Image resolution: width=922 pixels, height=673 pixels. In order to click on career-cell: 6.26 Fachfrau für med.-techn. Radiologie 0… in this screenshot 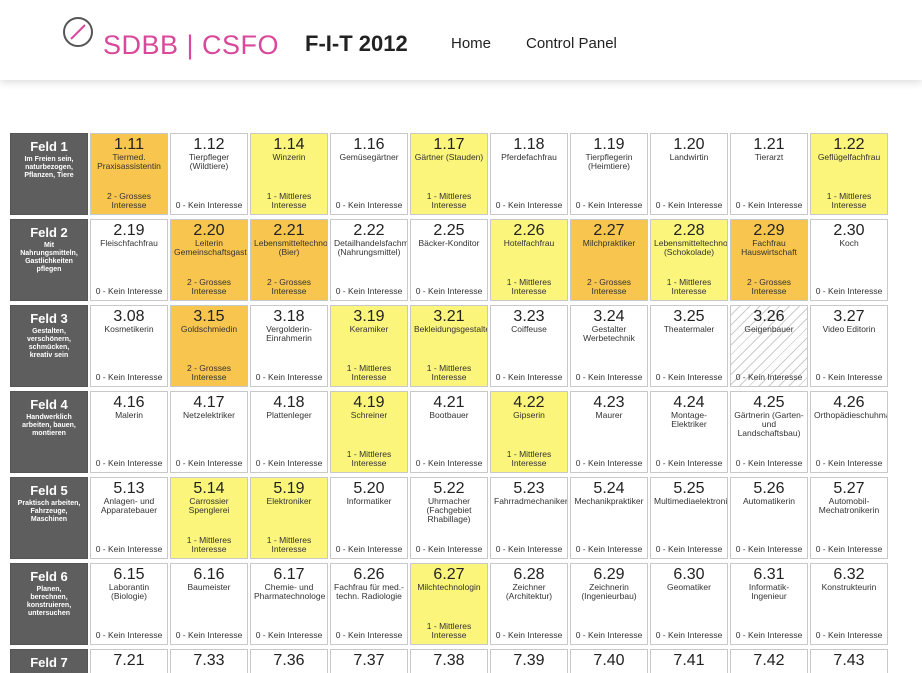, I will do `click(369, 604)`.